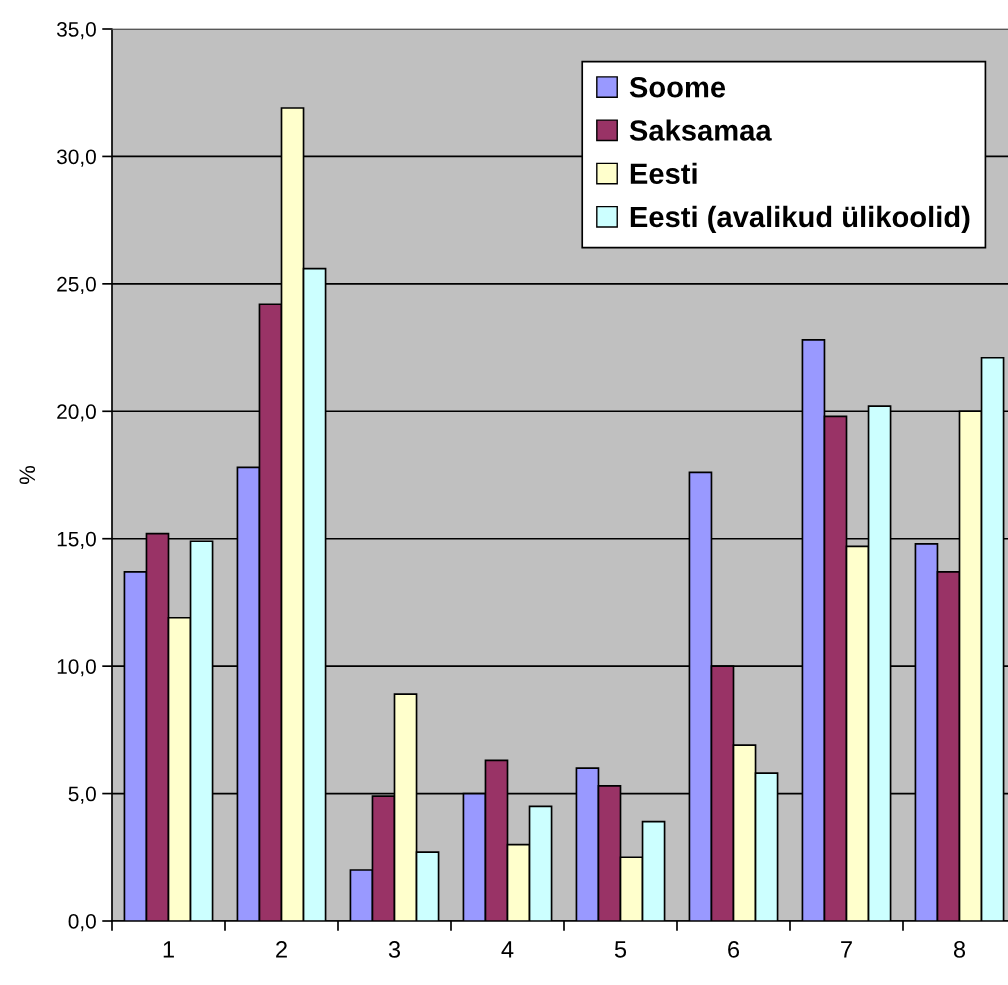 The width and height of the screenshot is (1008, 985). Describe the element at coordinates (700, 130) in the screenshot. I see `legend-label: Saksamaa` at that location.